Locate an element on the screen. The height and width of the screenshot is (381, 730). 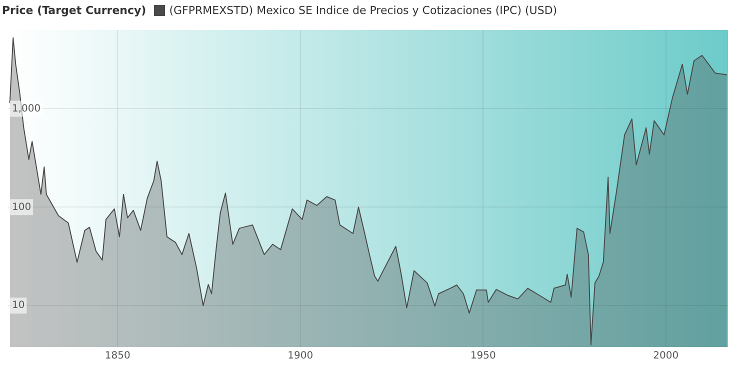
legend-label: (GFPRMEXSTD) Mexico SE Indice de Precios y Cotizaciones (IPC) (USD) is located at coordinates (363, 10).